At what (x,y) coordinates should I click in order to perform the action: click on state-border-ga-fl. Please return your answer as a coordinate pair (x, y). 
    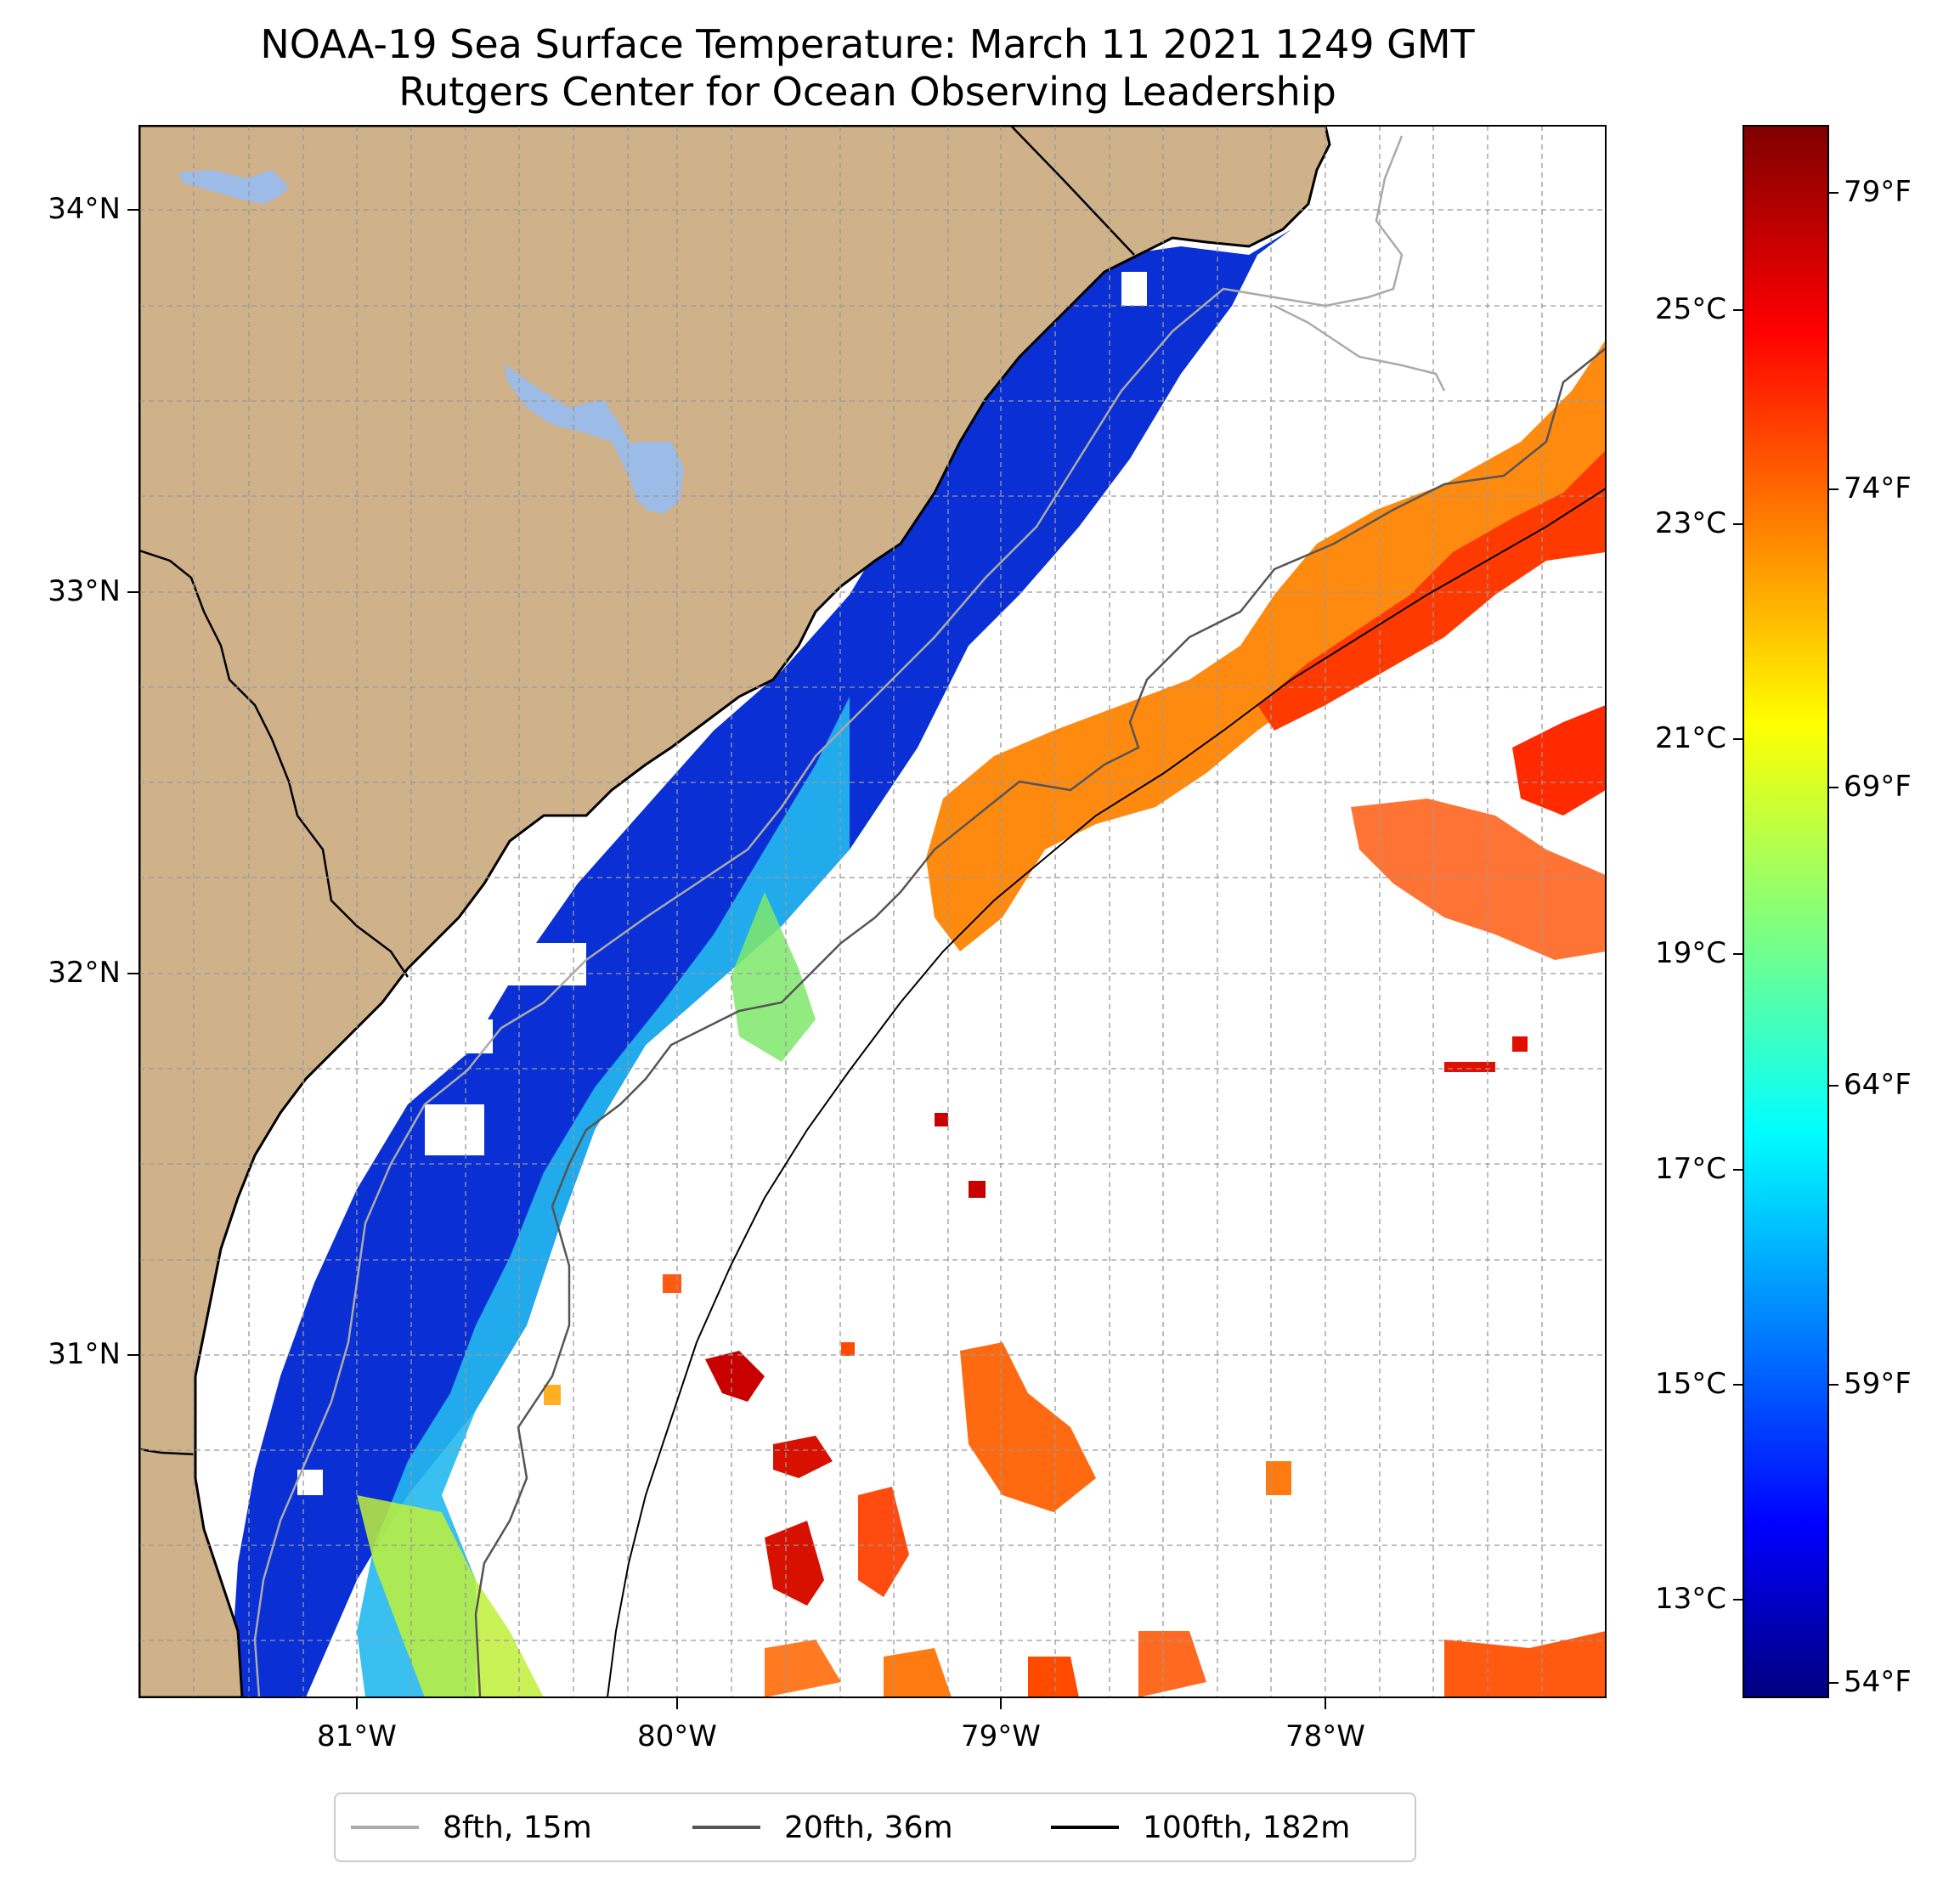
    Looking at the image, I should click on (167, 1452).